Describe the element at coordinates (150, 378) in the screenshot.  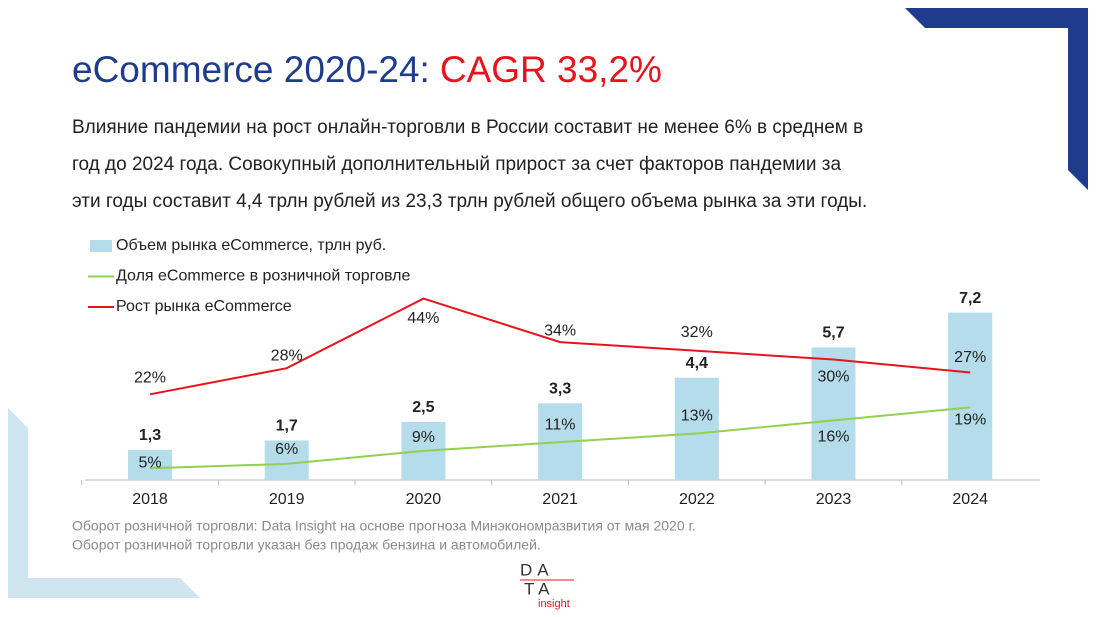
I see `line-value-label: 22%` at that location.